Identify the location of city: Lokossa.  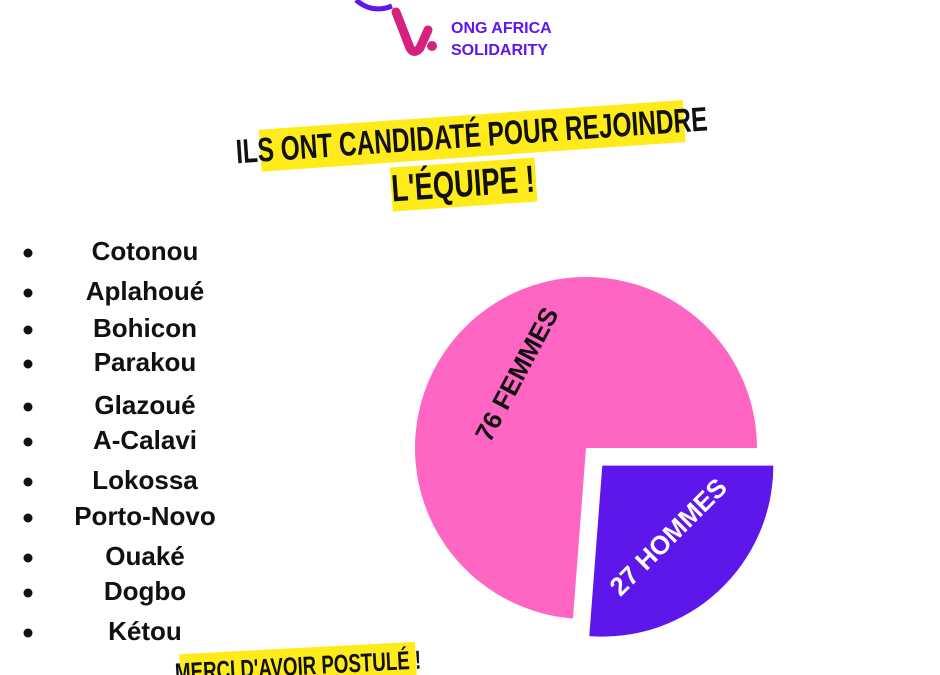
(145, 480).